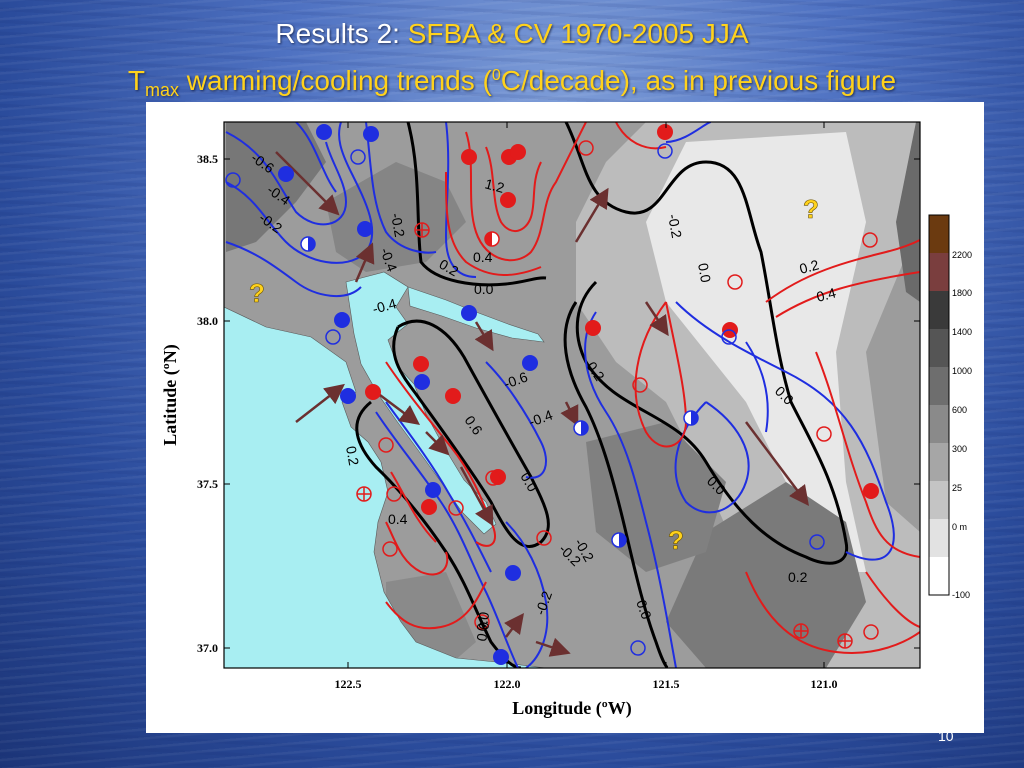  I want to click on contour-label: -0.6, so click(516, 379).